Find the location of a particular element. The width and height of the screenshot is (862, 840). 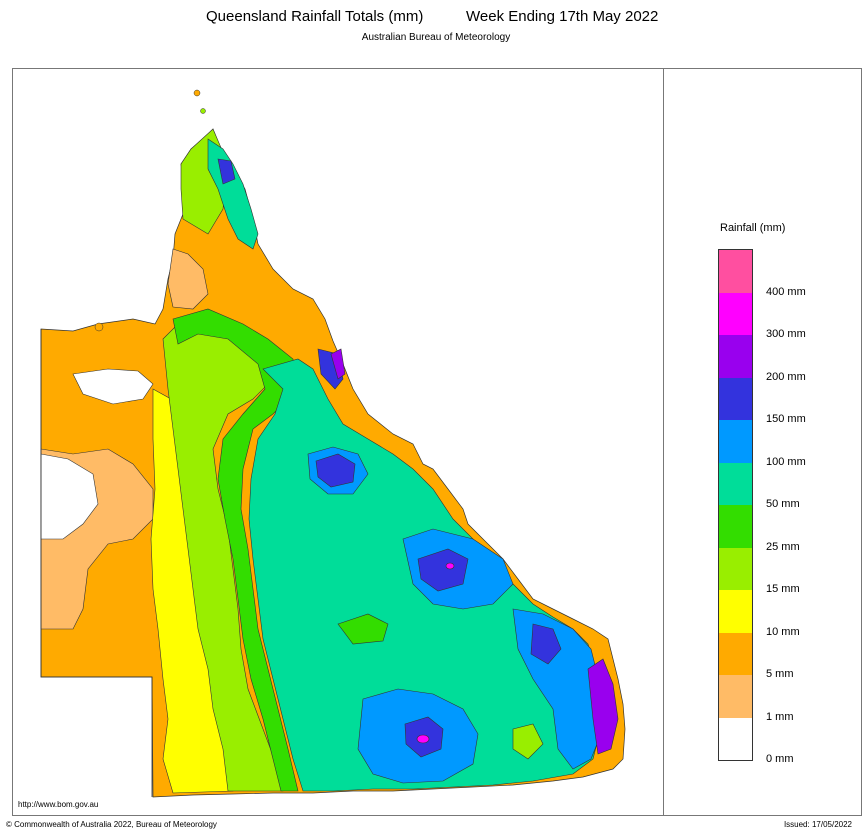

region-300-400mm-south is located at coordinates (423, 739).